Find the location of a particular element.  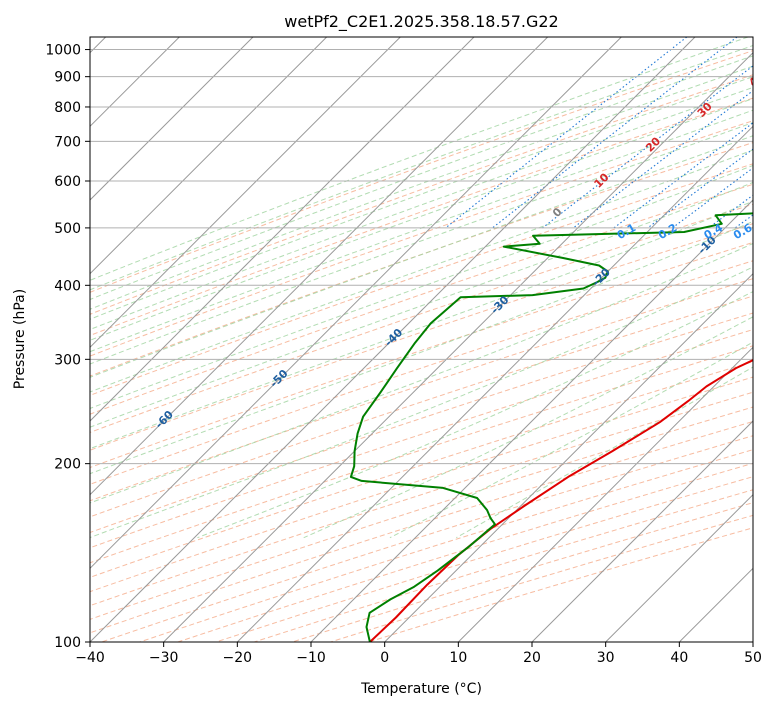

y-tick-label: 1000 is located at coordinates (63, 51).